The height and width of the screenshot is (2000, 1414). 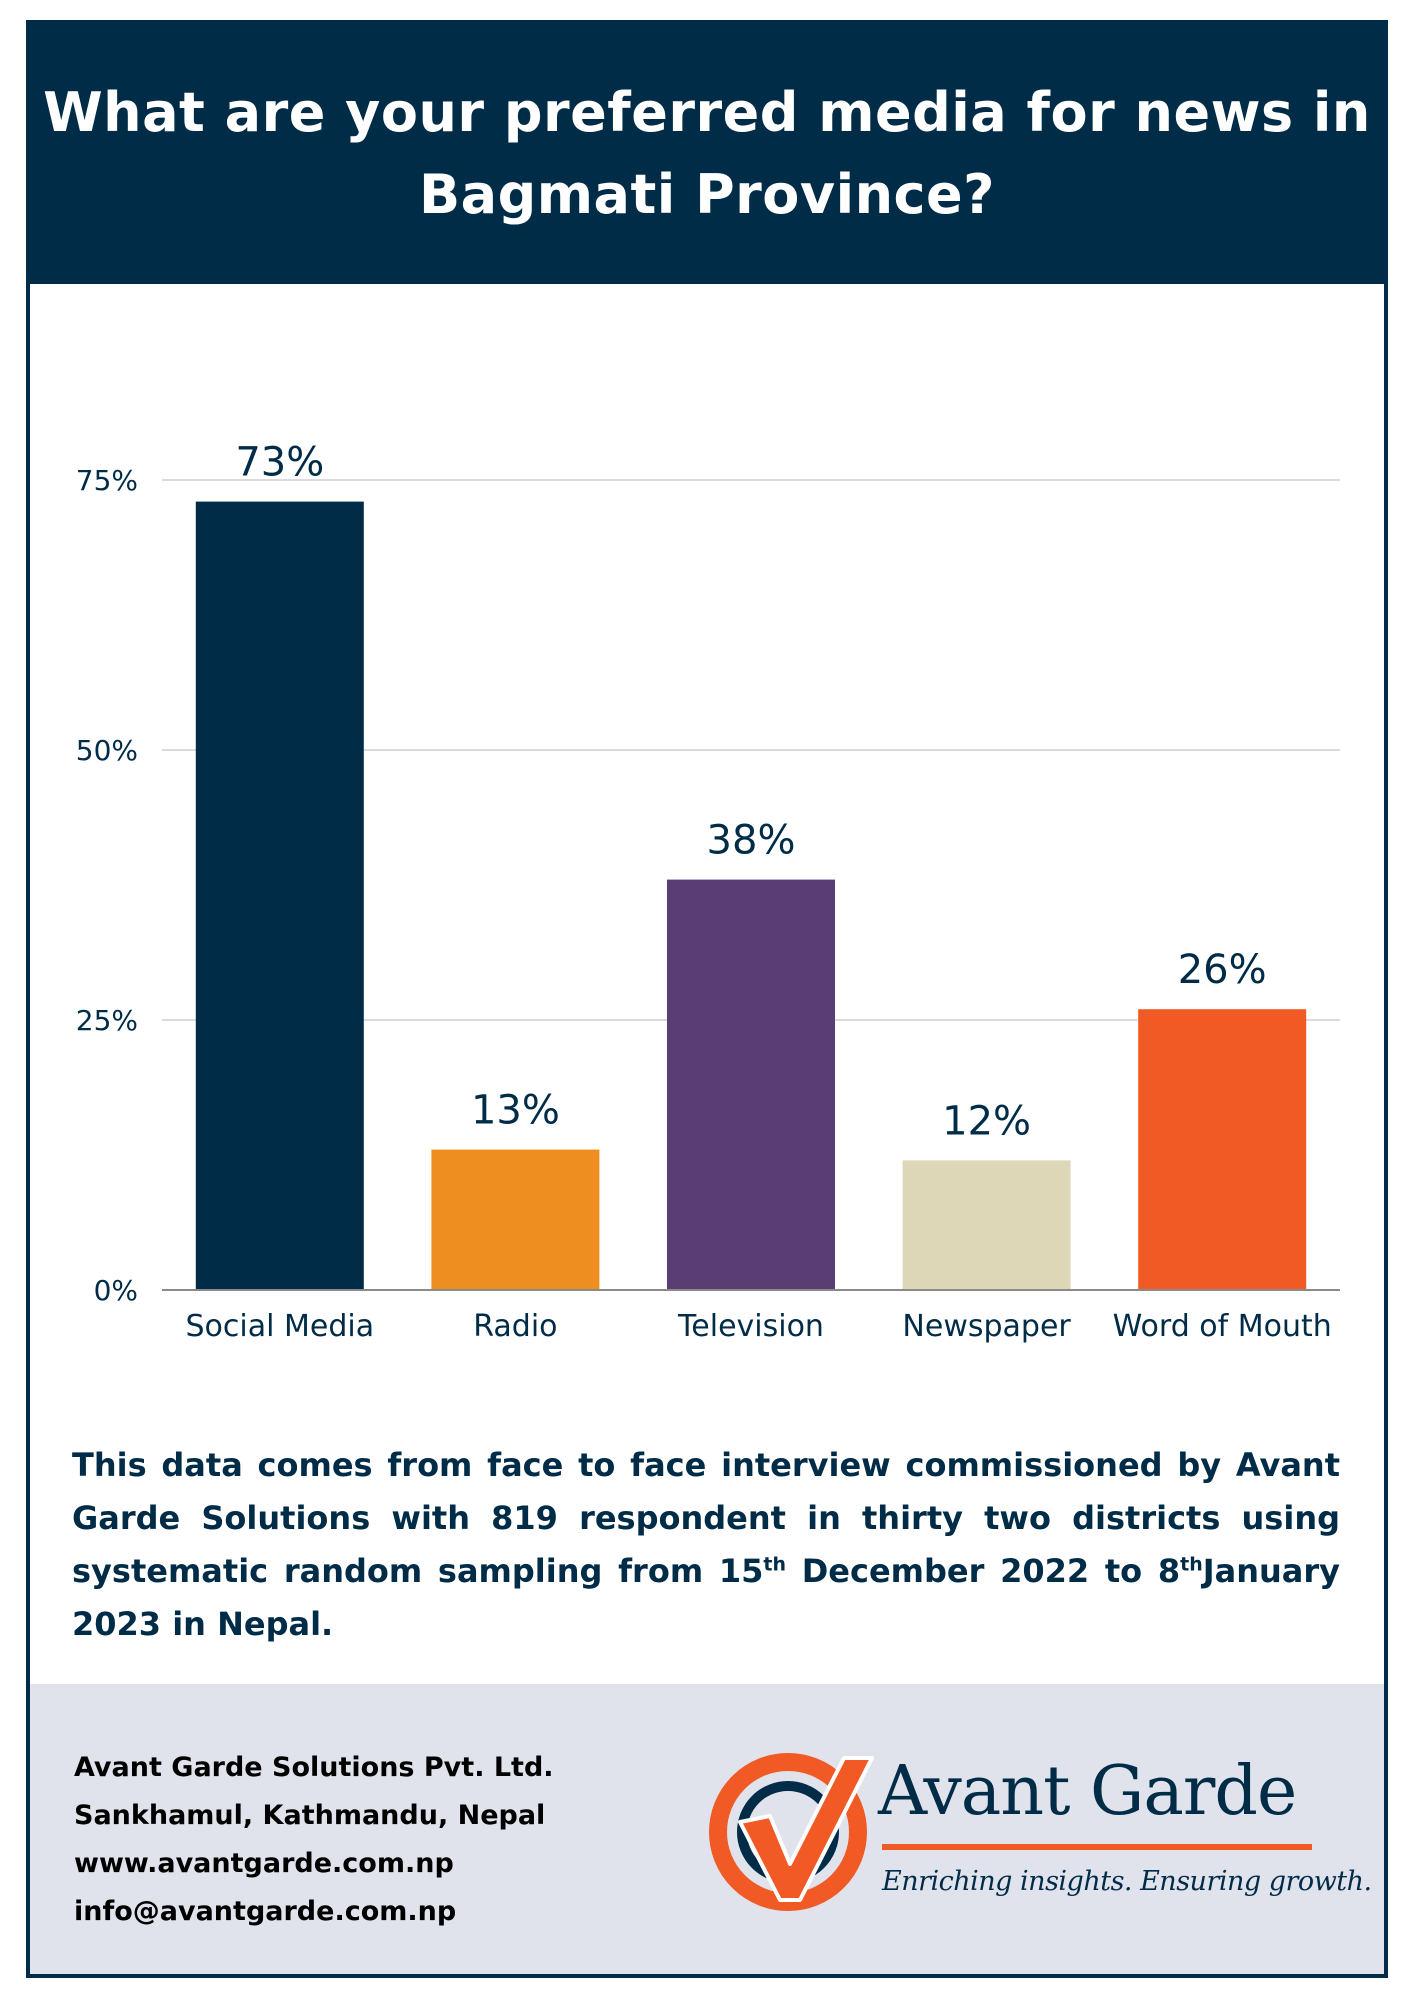 I want to click on checkmark-circle-logo-icon, so click(x=791, y=1832).